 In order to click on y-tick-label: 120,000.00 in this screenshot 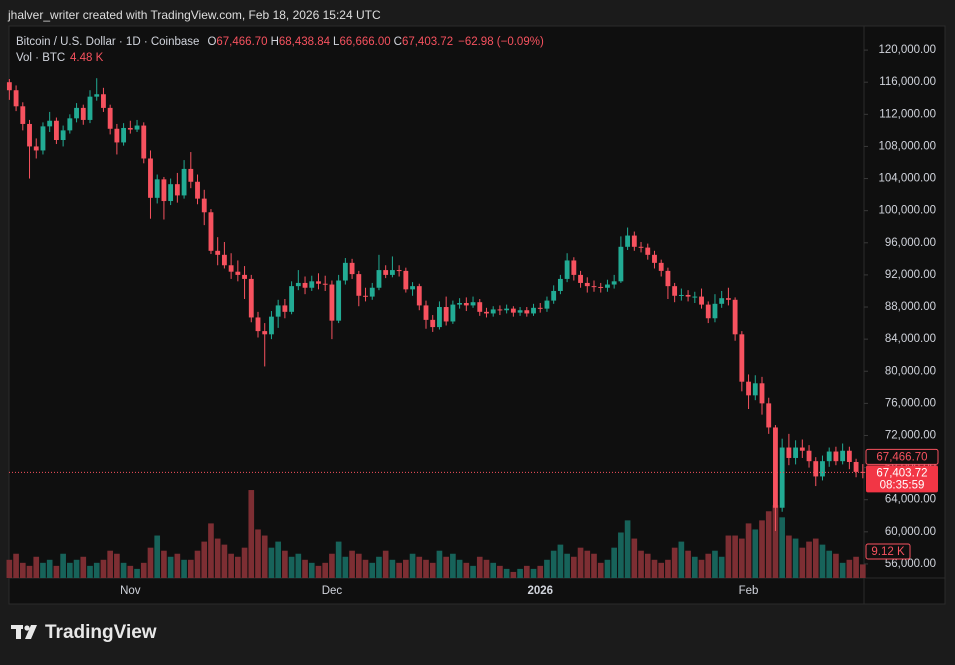, I will do `click(907, 50)`.